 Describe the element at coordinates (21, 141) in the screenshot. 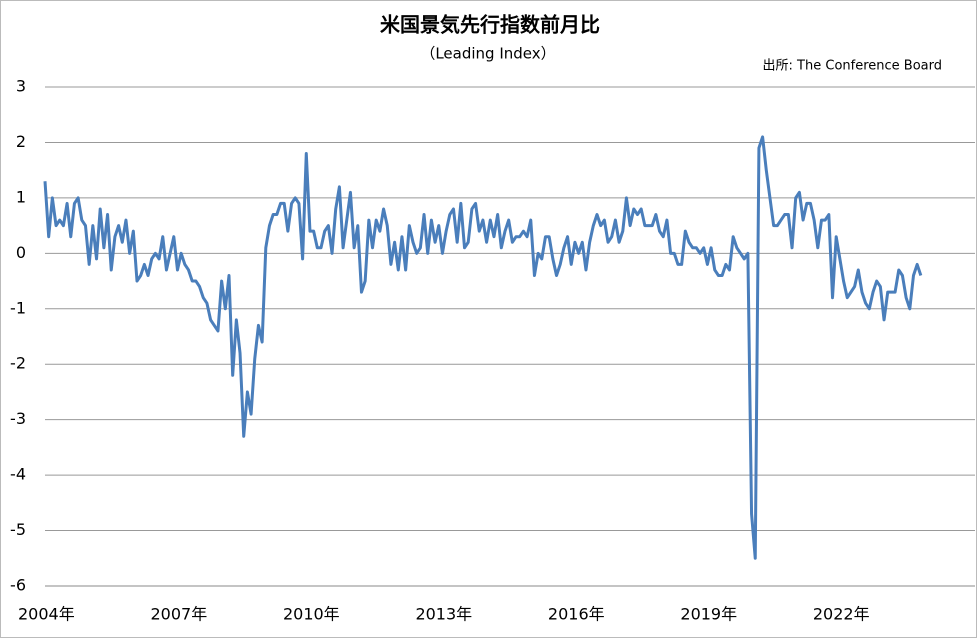

I see `y-tick-label: 2` at that location.